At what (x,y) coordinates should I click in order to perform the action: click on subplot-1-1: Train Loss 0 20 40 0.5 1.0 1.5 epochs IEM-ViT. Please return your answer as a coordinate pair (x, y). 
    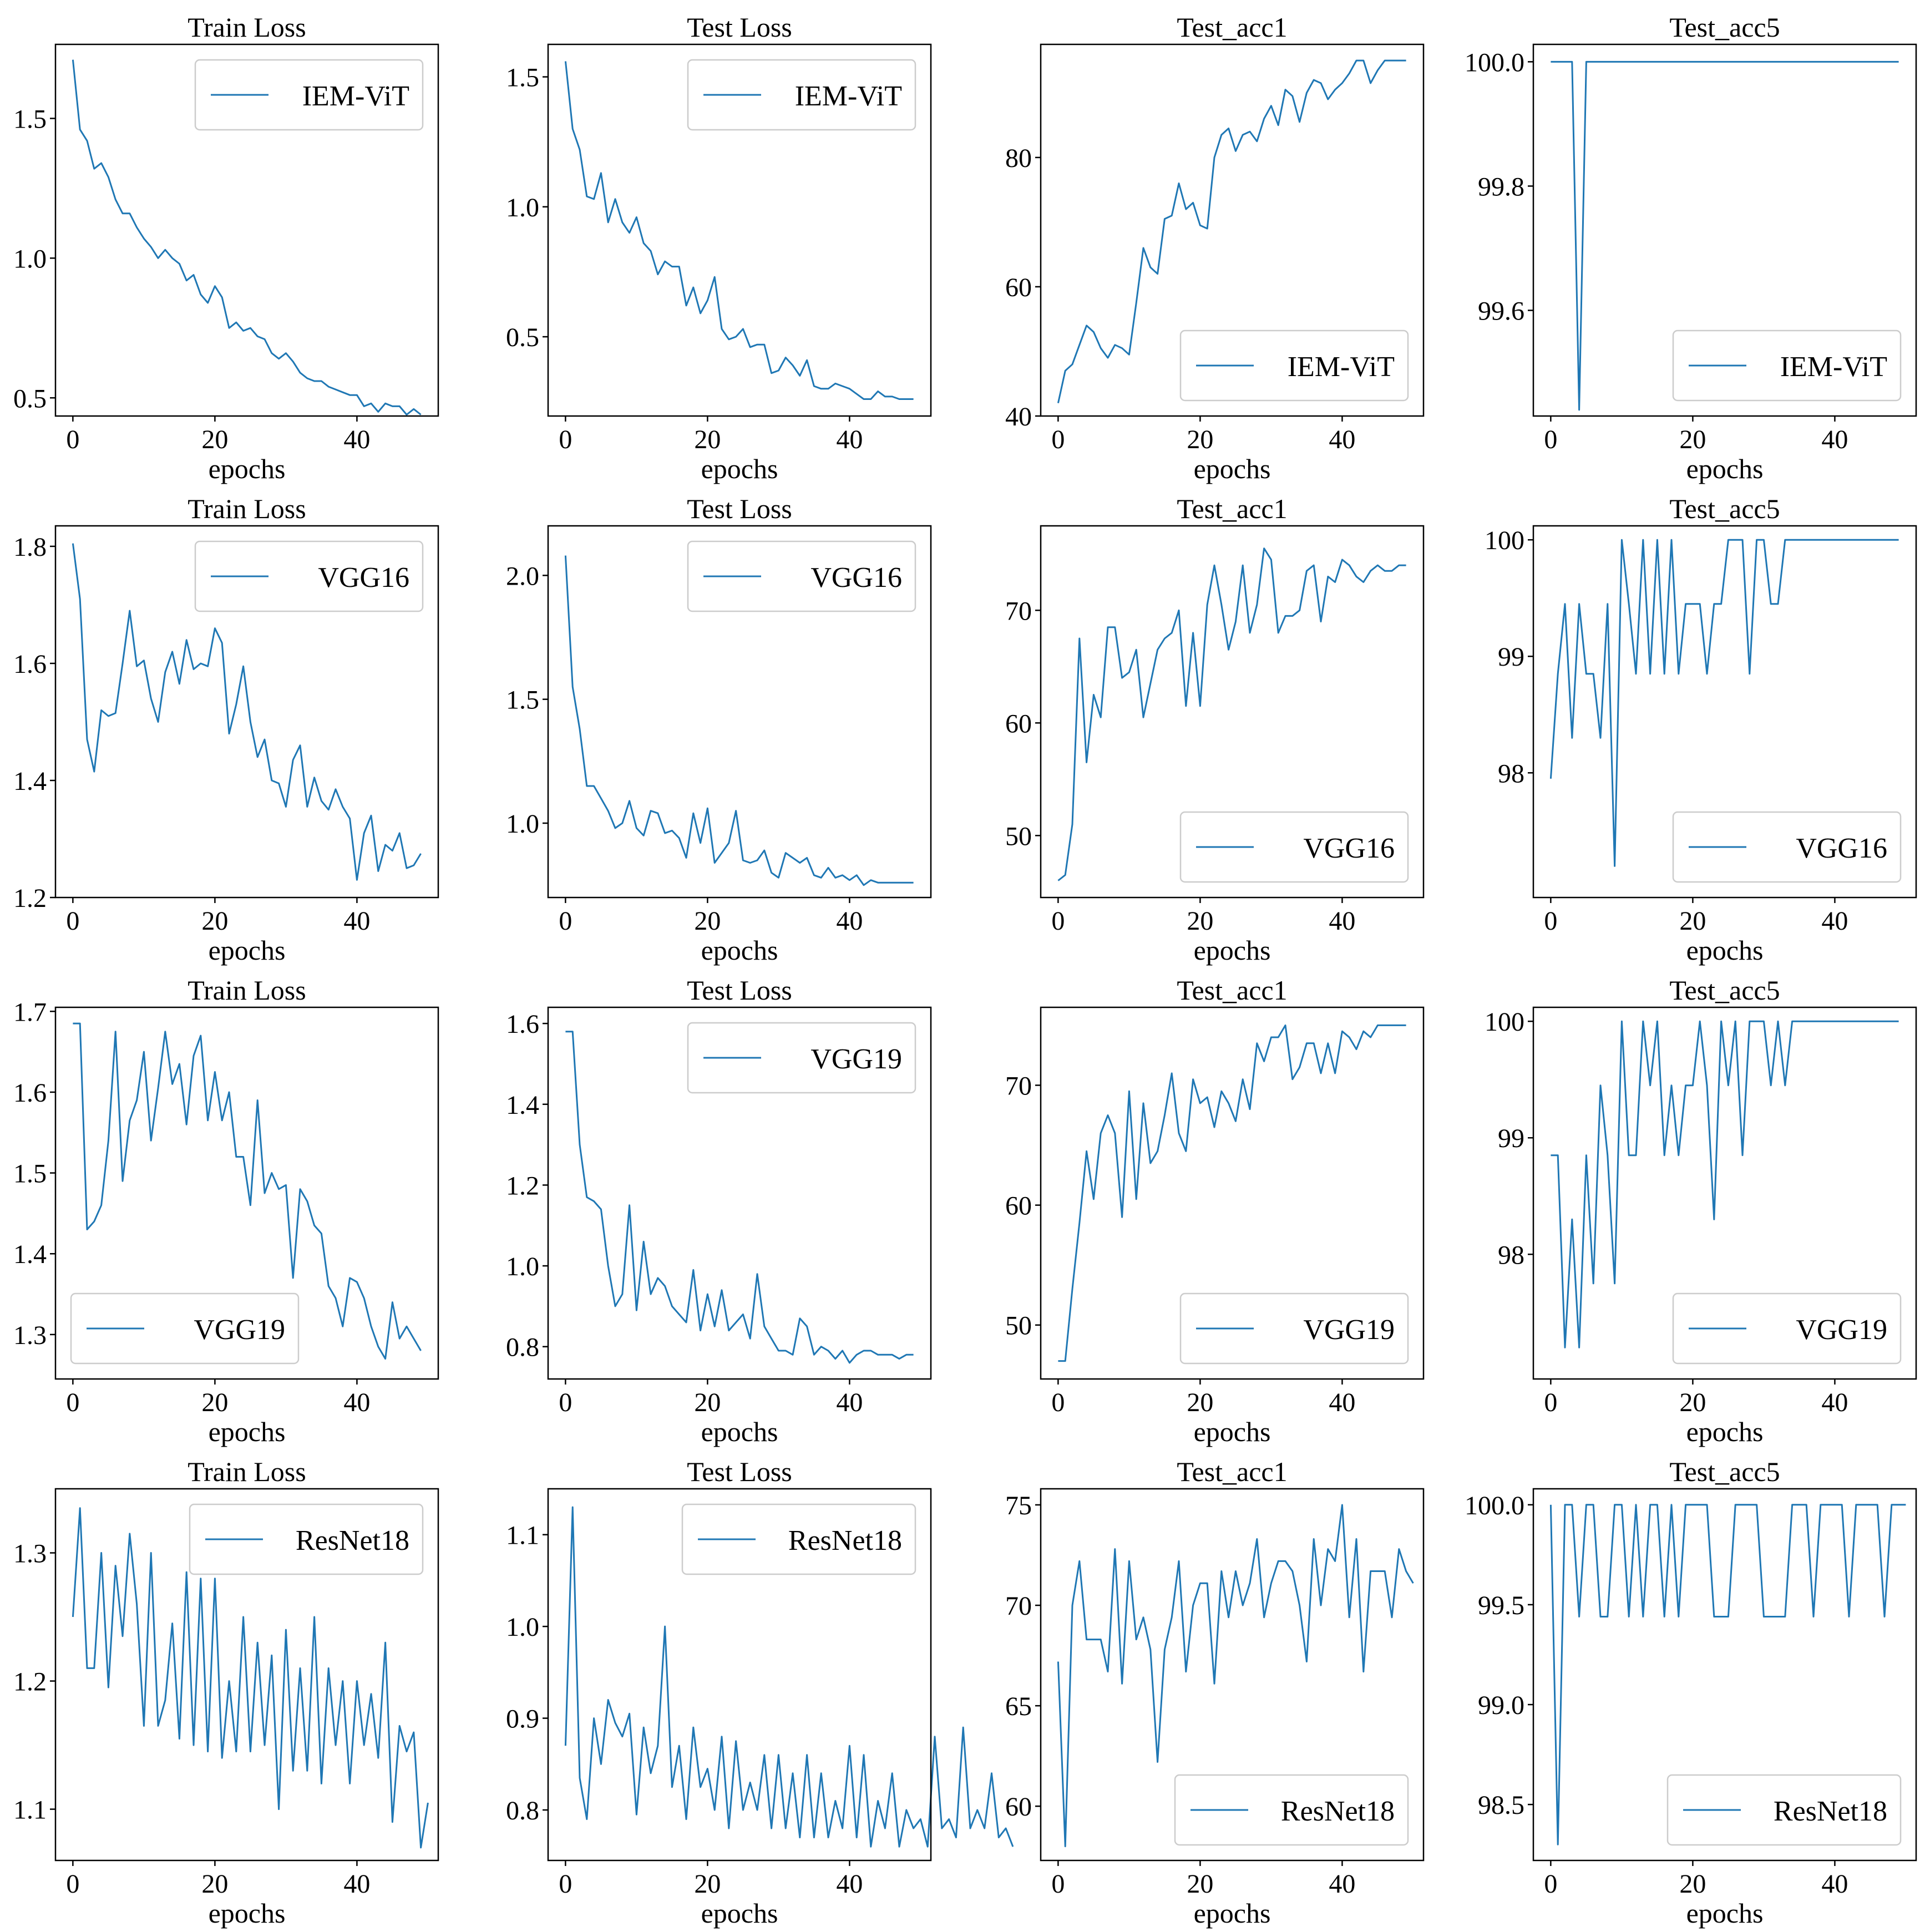
    Looking at the image, I should click on (226, 248).